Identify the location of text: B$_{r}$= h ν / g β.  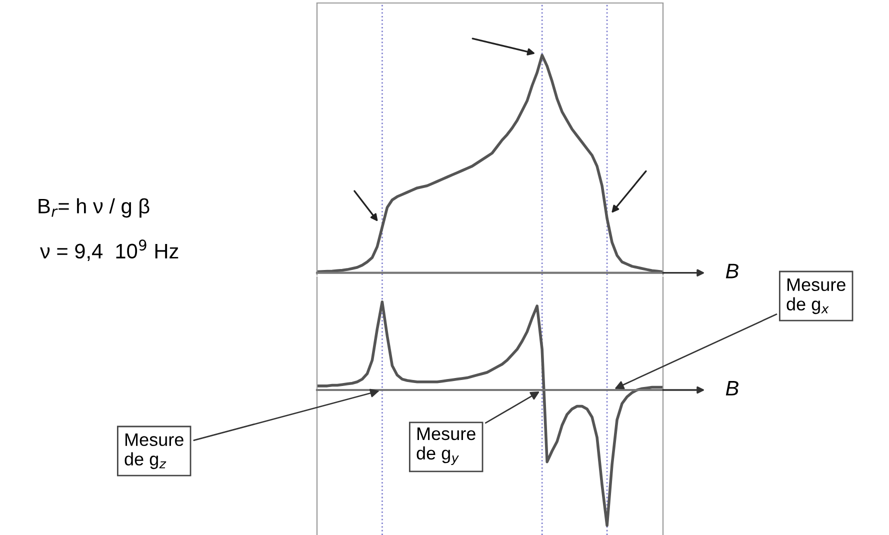
(94, 208).